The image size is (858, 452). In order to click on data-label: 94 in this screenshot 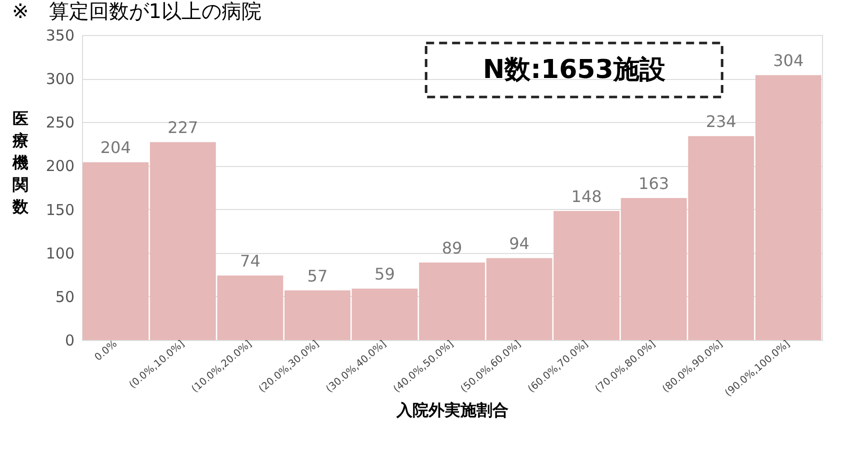, I will do `click(519, 244)`.